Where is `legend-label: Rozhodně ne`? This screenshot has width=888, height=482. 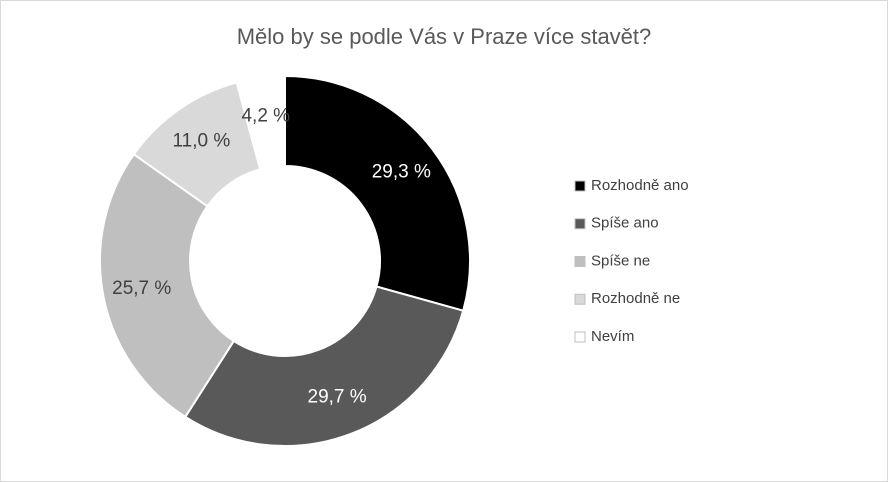
legend-label: Rozhodně ne is located at coordinates (635, 298).